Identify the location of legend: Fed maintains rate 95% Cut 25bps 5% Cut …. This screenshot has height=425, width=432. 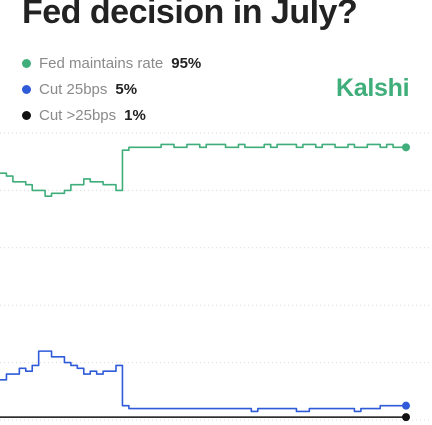
(111, 89).